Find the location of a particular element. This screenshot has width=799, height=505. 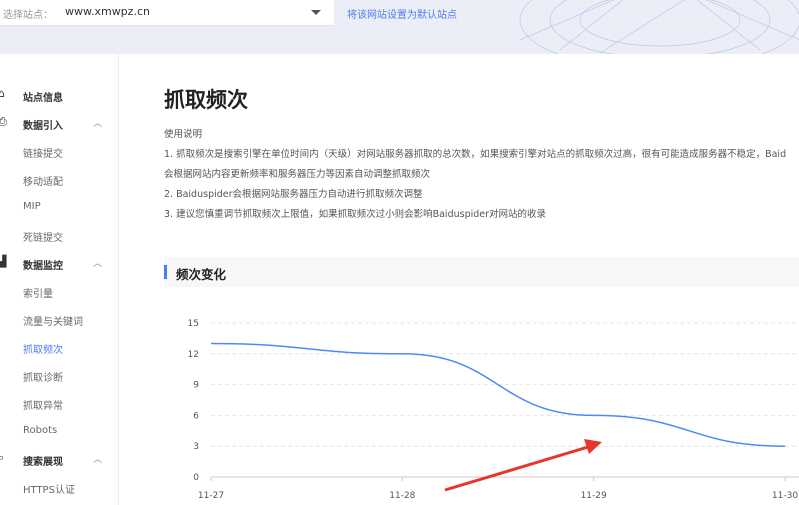

sidebar-item: Robots is located at coordinates (40, 430).